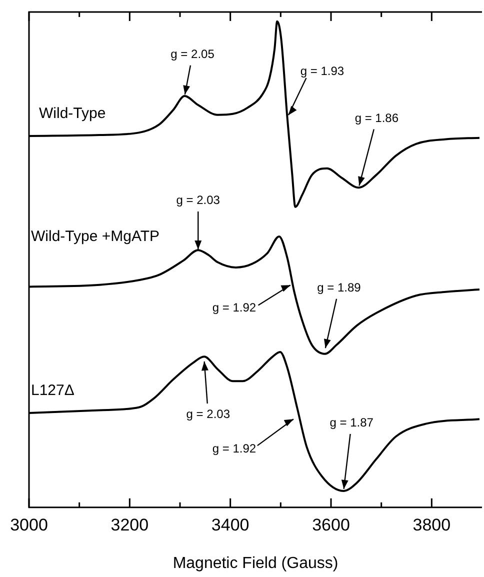 The width and height of the screenshot is (484, 577). What do you see at coordinates (192, 53) in the screenshot?
I see `annotation: g = 2.05` at bounding box center [192, 53].